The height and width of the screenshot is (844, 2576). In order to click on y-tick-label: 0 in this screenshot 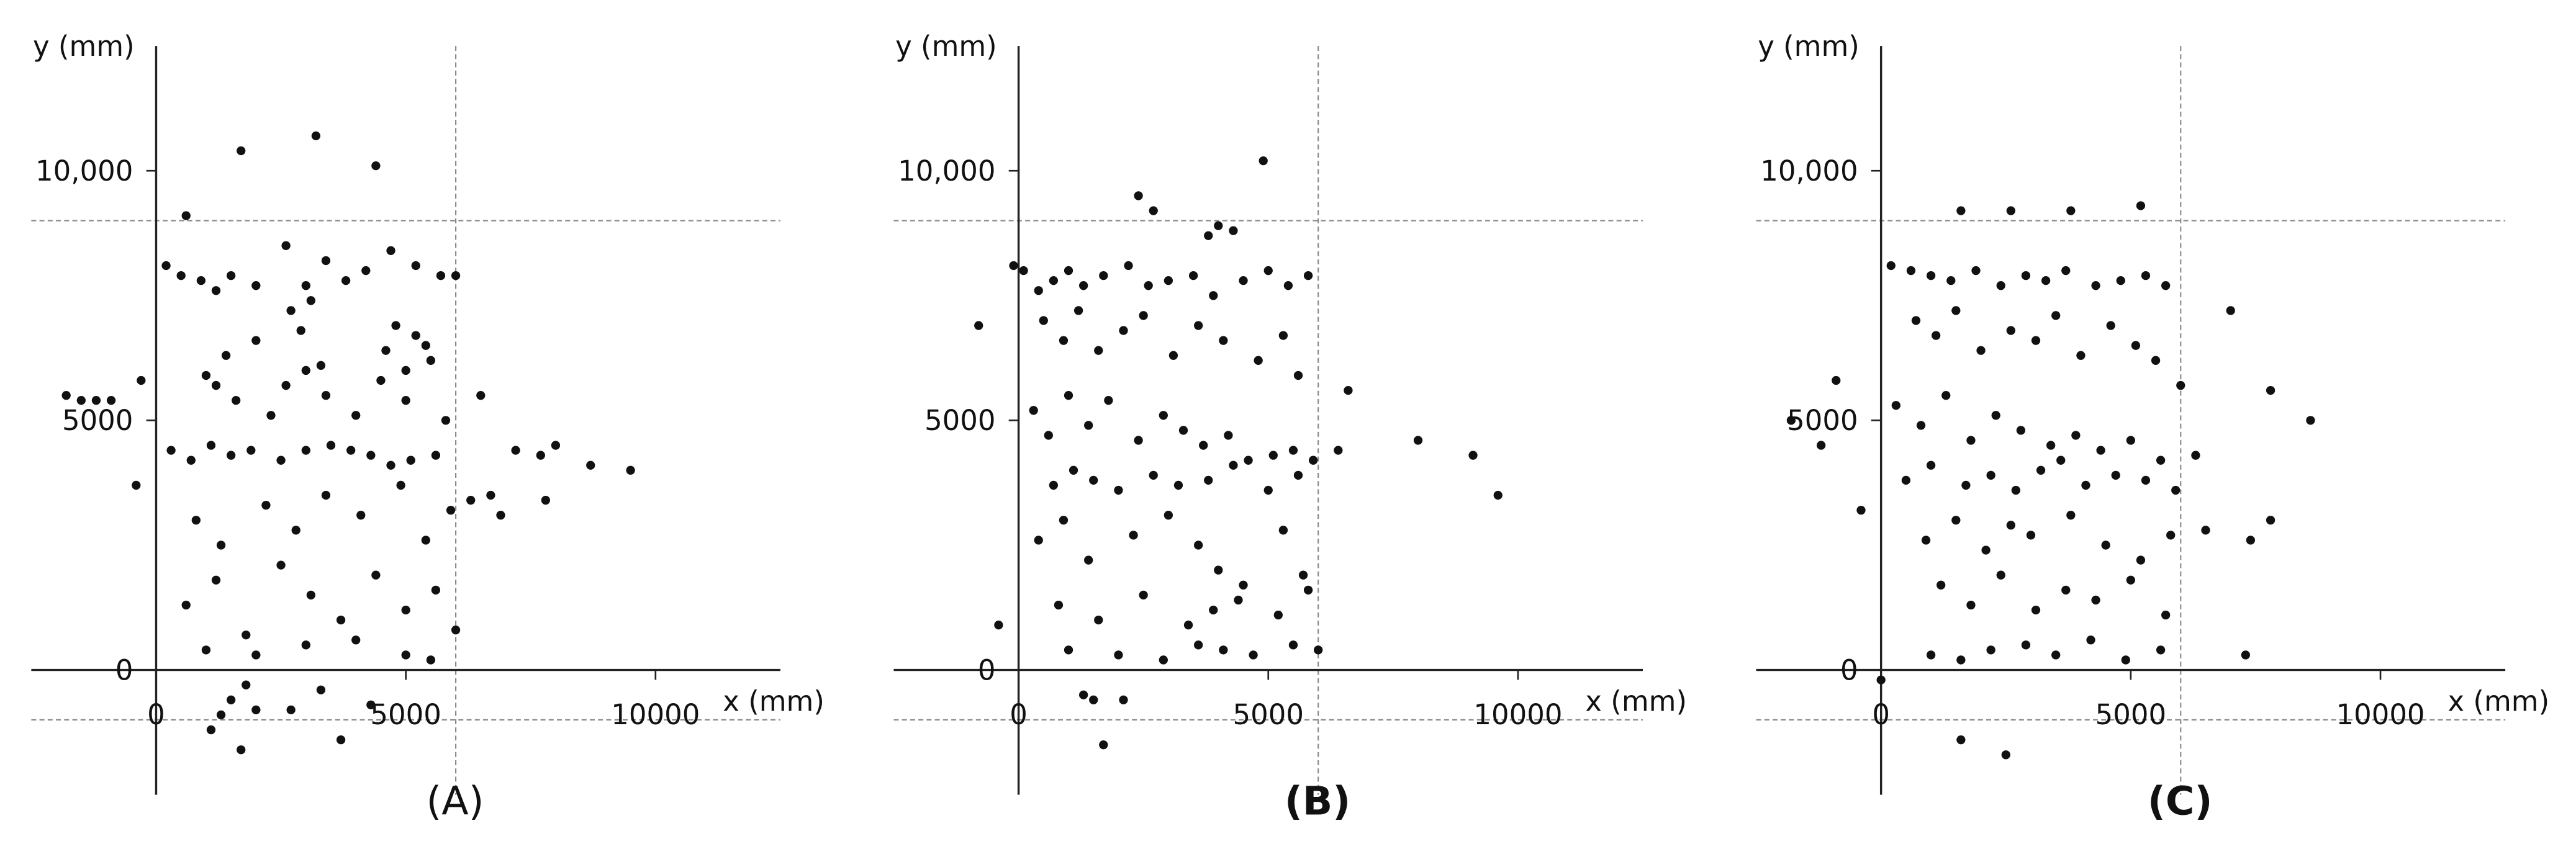, I will do `click(1849, 669)`.